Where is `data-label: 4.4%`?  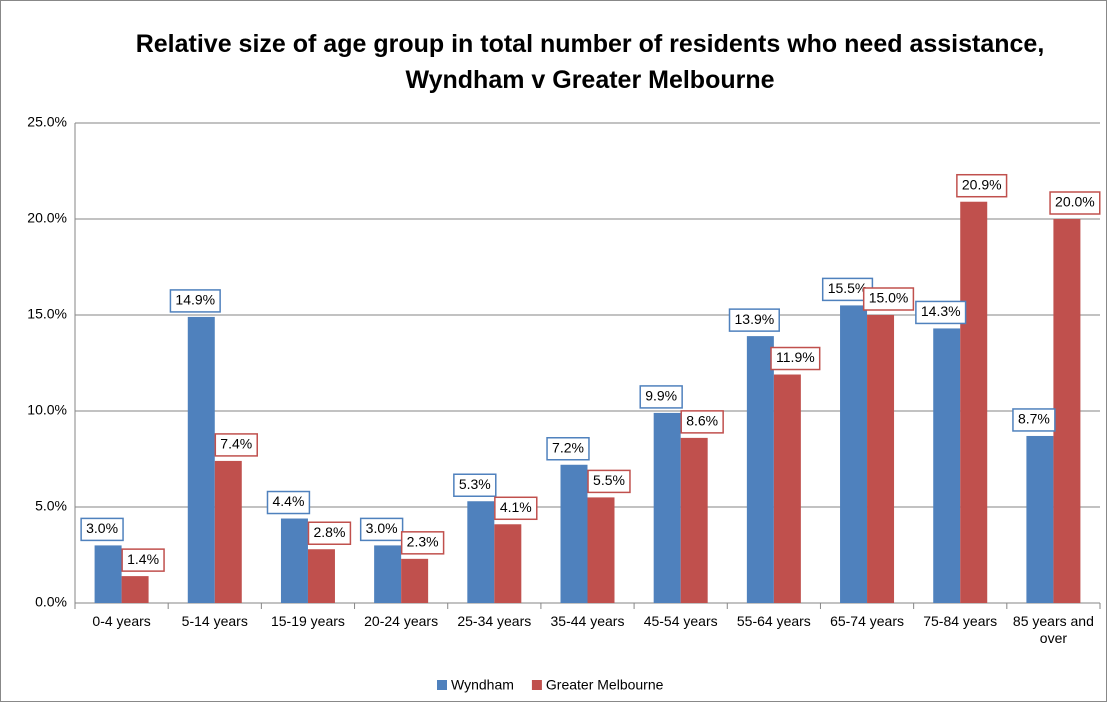
data-label: 4.4% is located at coordinates (288, 501).